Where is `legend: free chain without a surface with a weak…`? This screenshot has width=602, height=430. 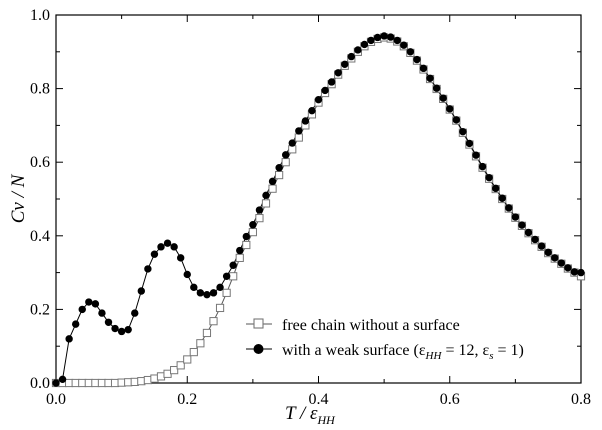 legend: free chain without a surface with a weak… is located at coordinates (385, 339).